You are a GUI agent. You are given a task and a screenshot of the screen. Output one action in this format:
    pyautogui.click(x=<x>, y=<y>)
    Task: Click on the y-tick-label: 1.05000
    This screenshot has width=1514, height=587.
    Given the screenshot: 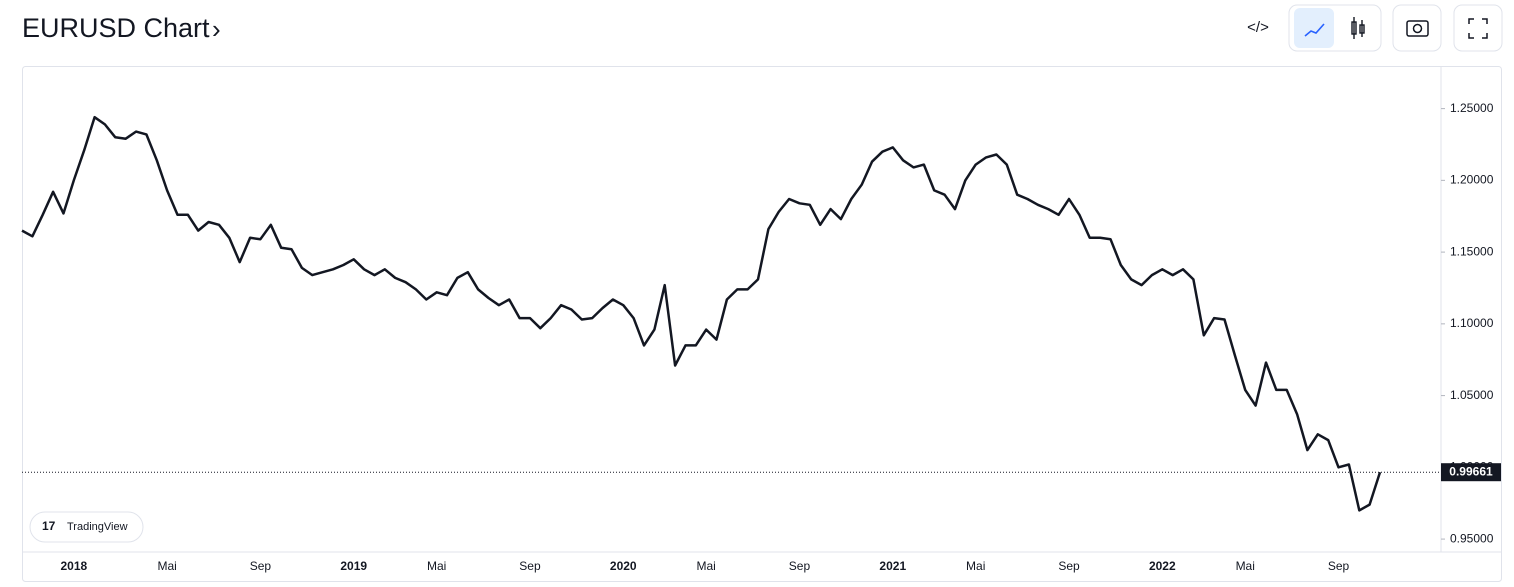 What is the action you would take?
    pyautogui.click(x=1472, y=395)
    